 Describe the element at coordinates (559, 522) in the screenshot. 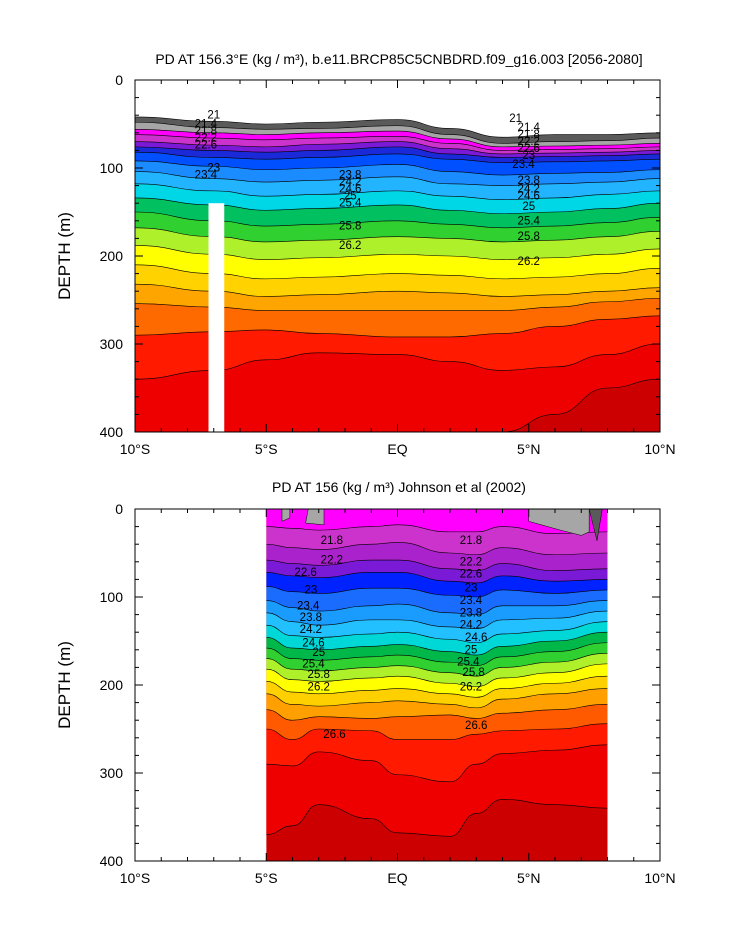

I see `surface-gap-marker` at that location.